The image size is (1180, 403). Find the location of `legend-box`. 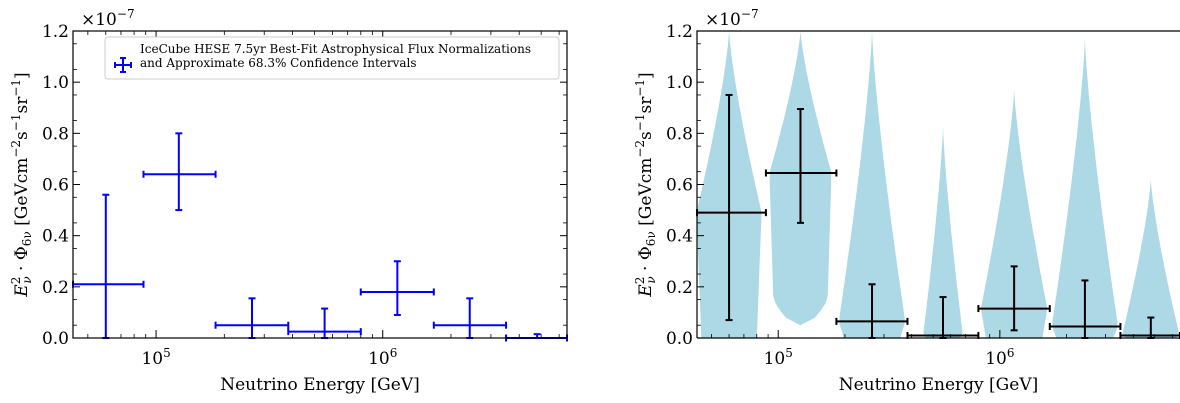

legend-box is located at coordinates (332, 58).